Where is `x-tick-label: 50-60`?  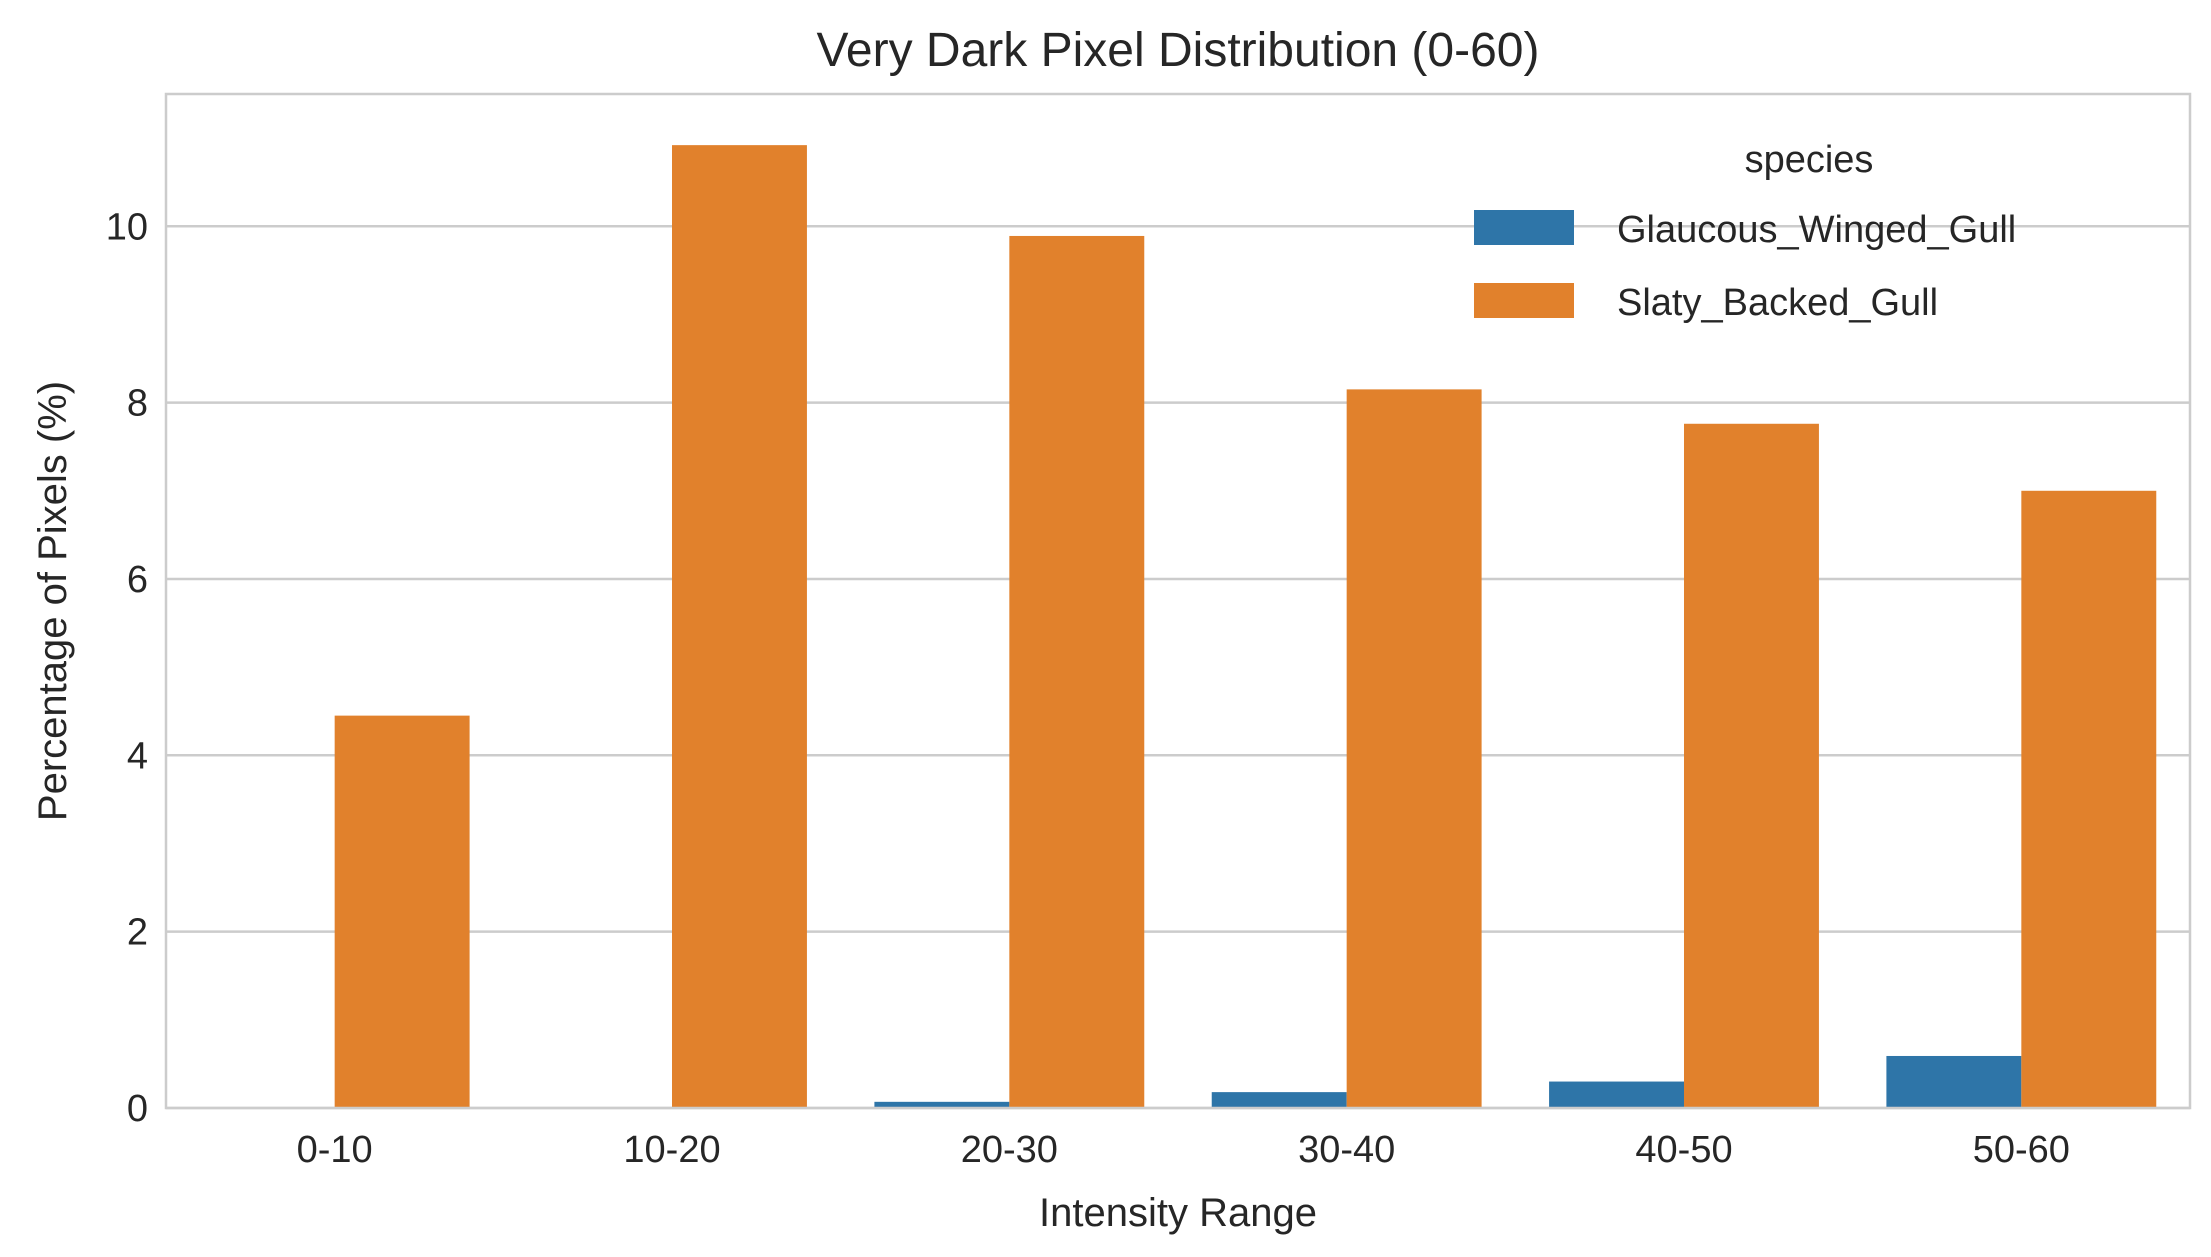
x-tick-label: 50-60 is located at coordinates (2021, 1150).